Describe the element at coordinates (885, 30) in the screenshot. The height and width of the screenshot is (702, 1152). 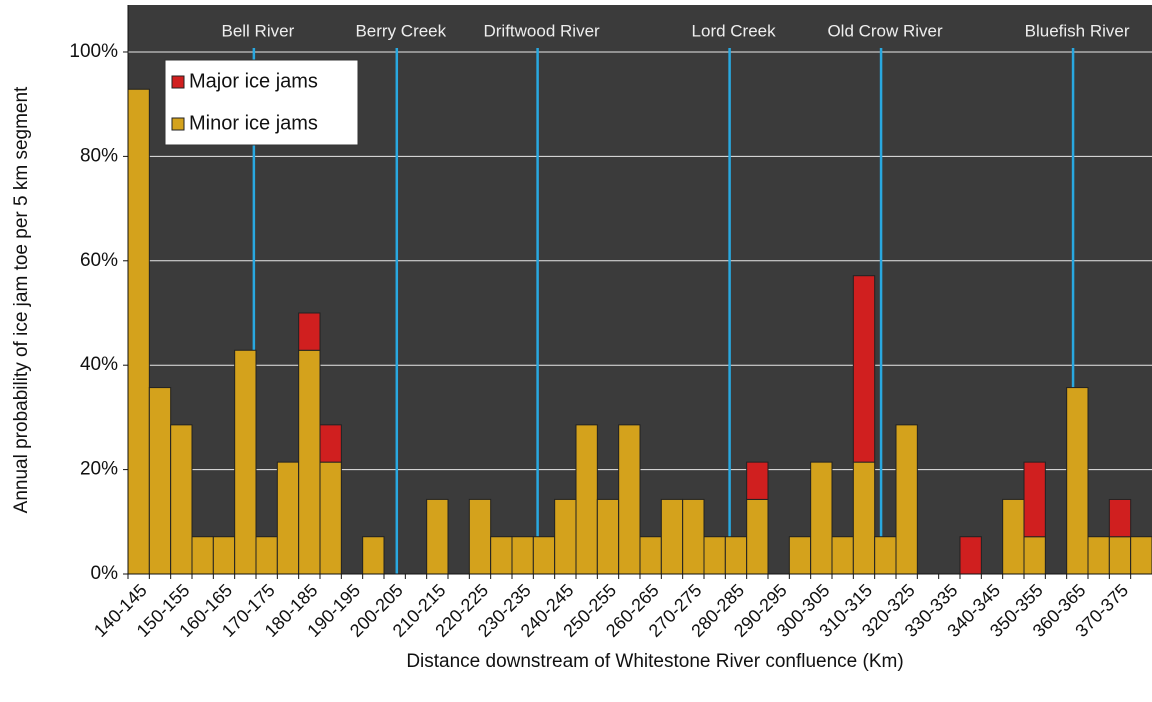
I see `tributary-label: Old Crow River` at that location.